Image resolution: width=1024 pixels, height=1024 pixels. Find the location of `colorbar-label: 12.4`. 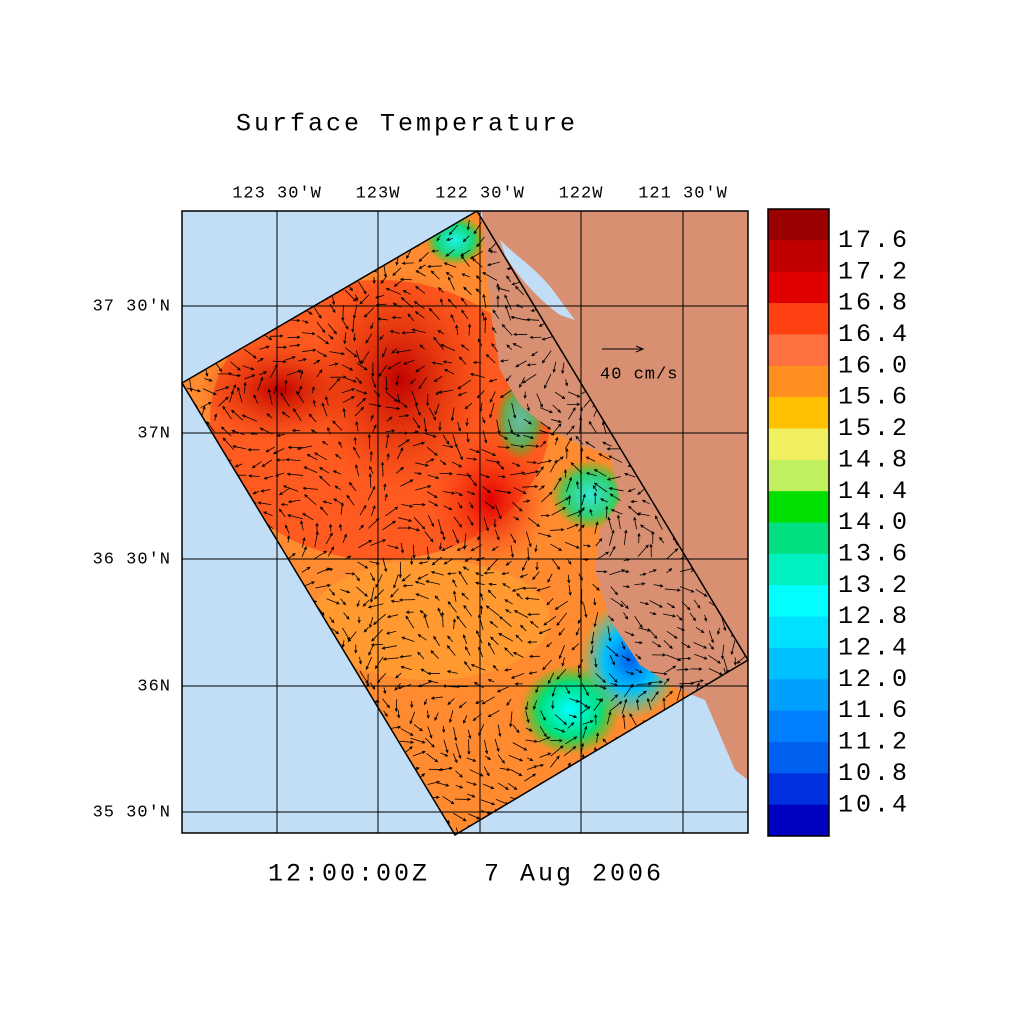

colorbar-label: 12.4 is located at coordinates (874, 648).